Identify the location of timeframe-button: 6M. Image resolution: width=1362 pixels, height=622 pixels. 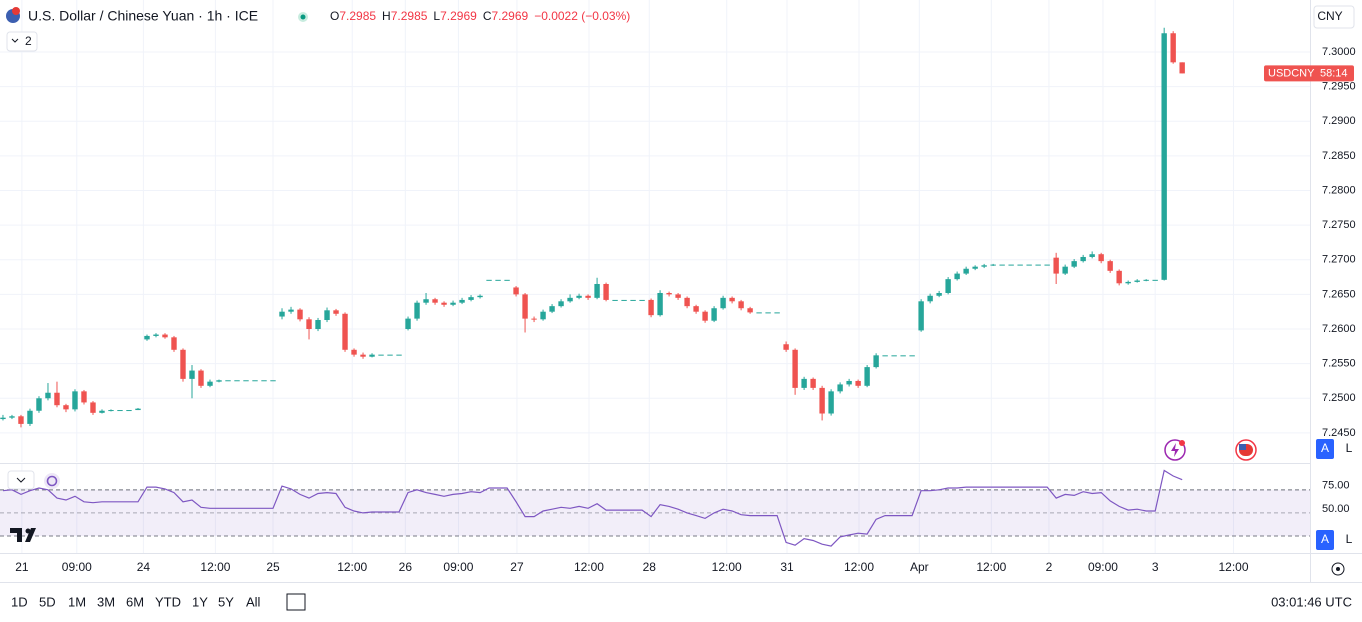
(135, 601).